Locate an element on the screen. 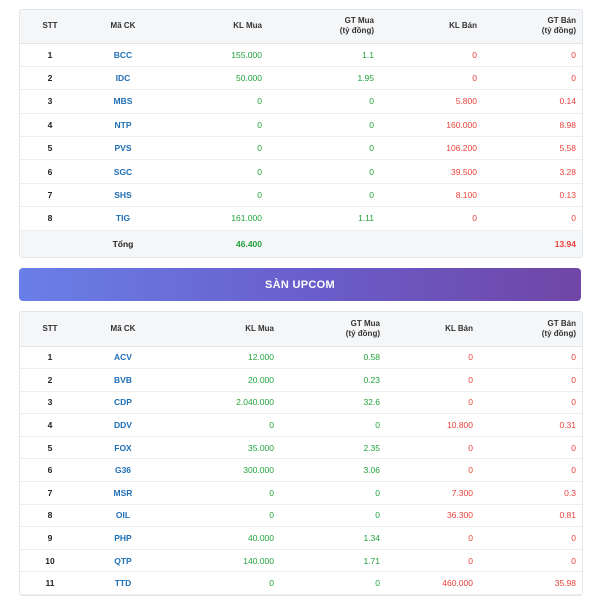 The height and width of the screenshot is (600, 600). table-row: 3 MBS 0 0 5.800 0.14 is located at coordinates (301, 101).